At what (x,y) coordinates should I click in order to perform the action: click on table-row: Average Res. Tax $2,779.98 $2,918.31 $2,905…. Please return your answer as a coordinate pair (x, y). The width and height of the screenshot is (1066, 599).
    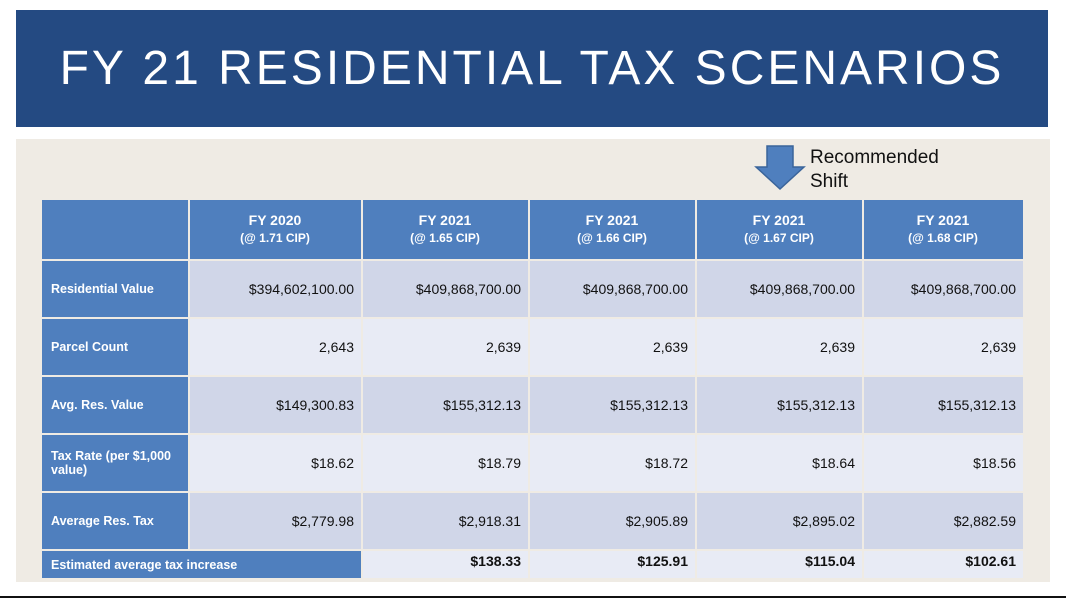
    Looking at the image, I should click on (532, 521).